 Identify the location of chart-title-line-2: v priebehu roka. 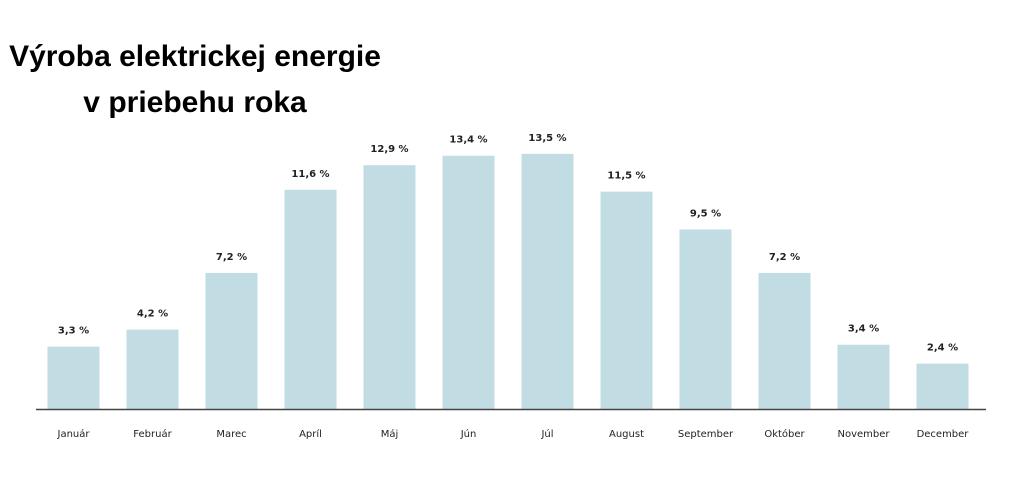
(195, 102).